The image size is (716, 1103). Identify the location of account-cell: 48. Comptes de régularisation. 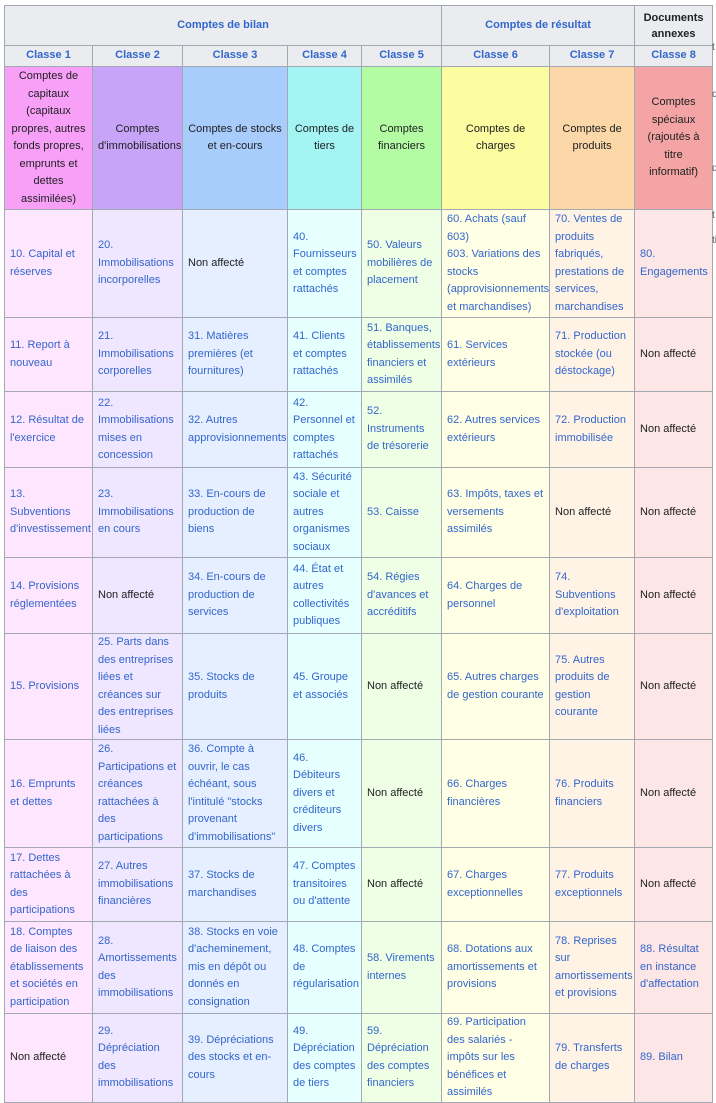
(324, 967).